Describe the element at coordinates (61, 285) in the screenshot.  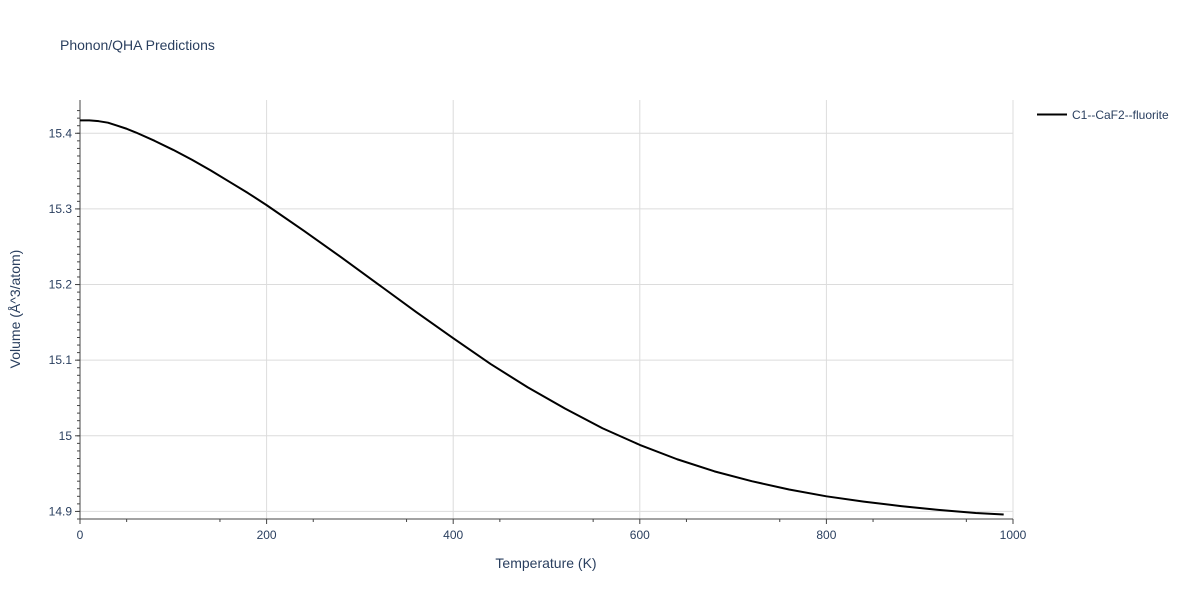
I see `y-tick-label: 15.2` at that location.